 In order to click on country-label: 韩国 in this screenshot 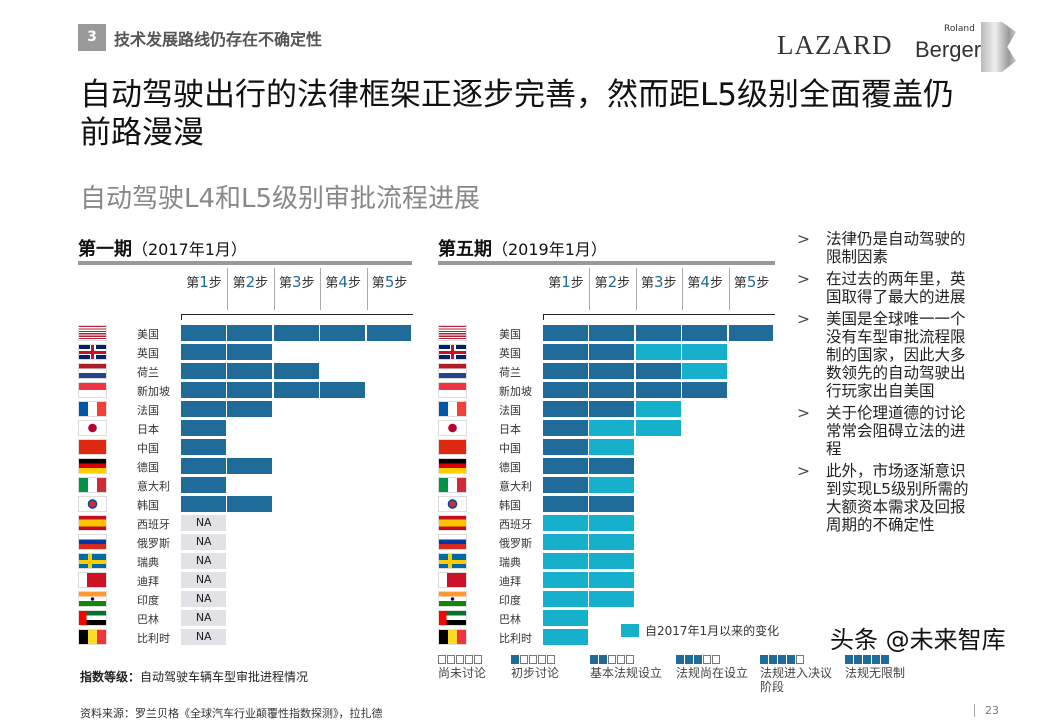, I will do `click(148, 505)`.